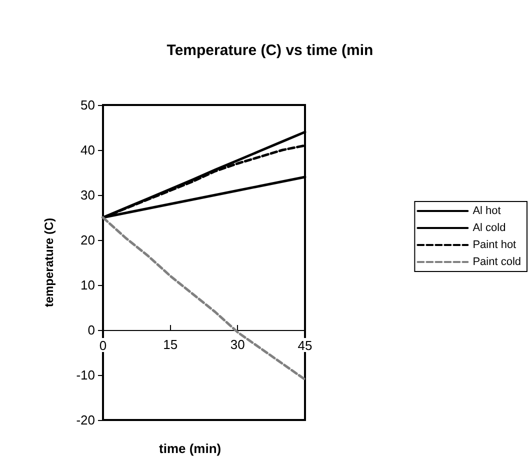 The height and width of the screenshot is (473, 531). I want to click on y-tick-label: -10, so click(85, 375).